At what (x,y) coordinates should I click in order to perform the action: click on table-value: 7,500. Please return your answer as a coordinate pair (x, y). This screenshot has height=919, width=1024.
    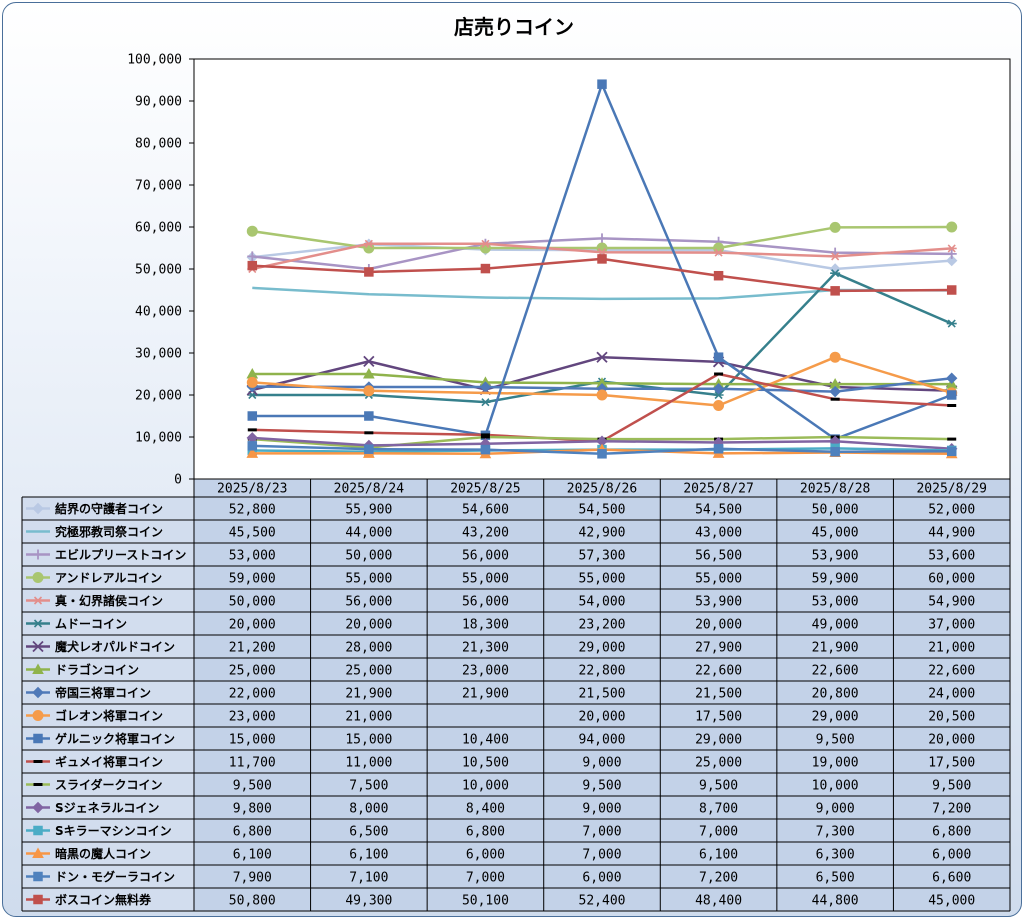
    Looking at the image, I should click on (368, 786).